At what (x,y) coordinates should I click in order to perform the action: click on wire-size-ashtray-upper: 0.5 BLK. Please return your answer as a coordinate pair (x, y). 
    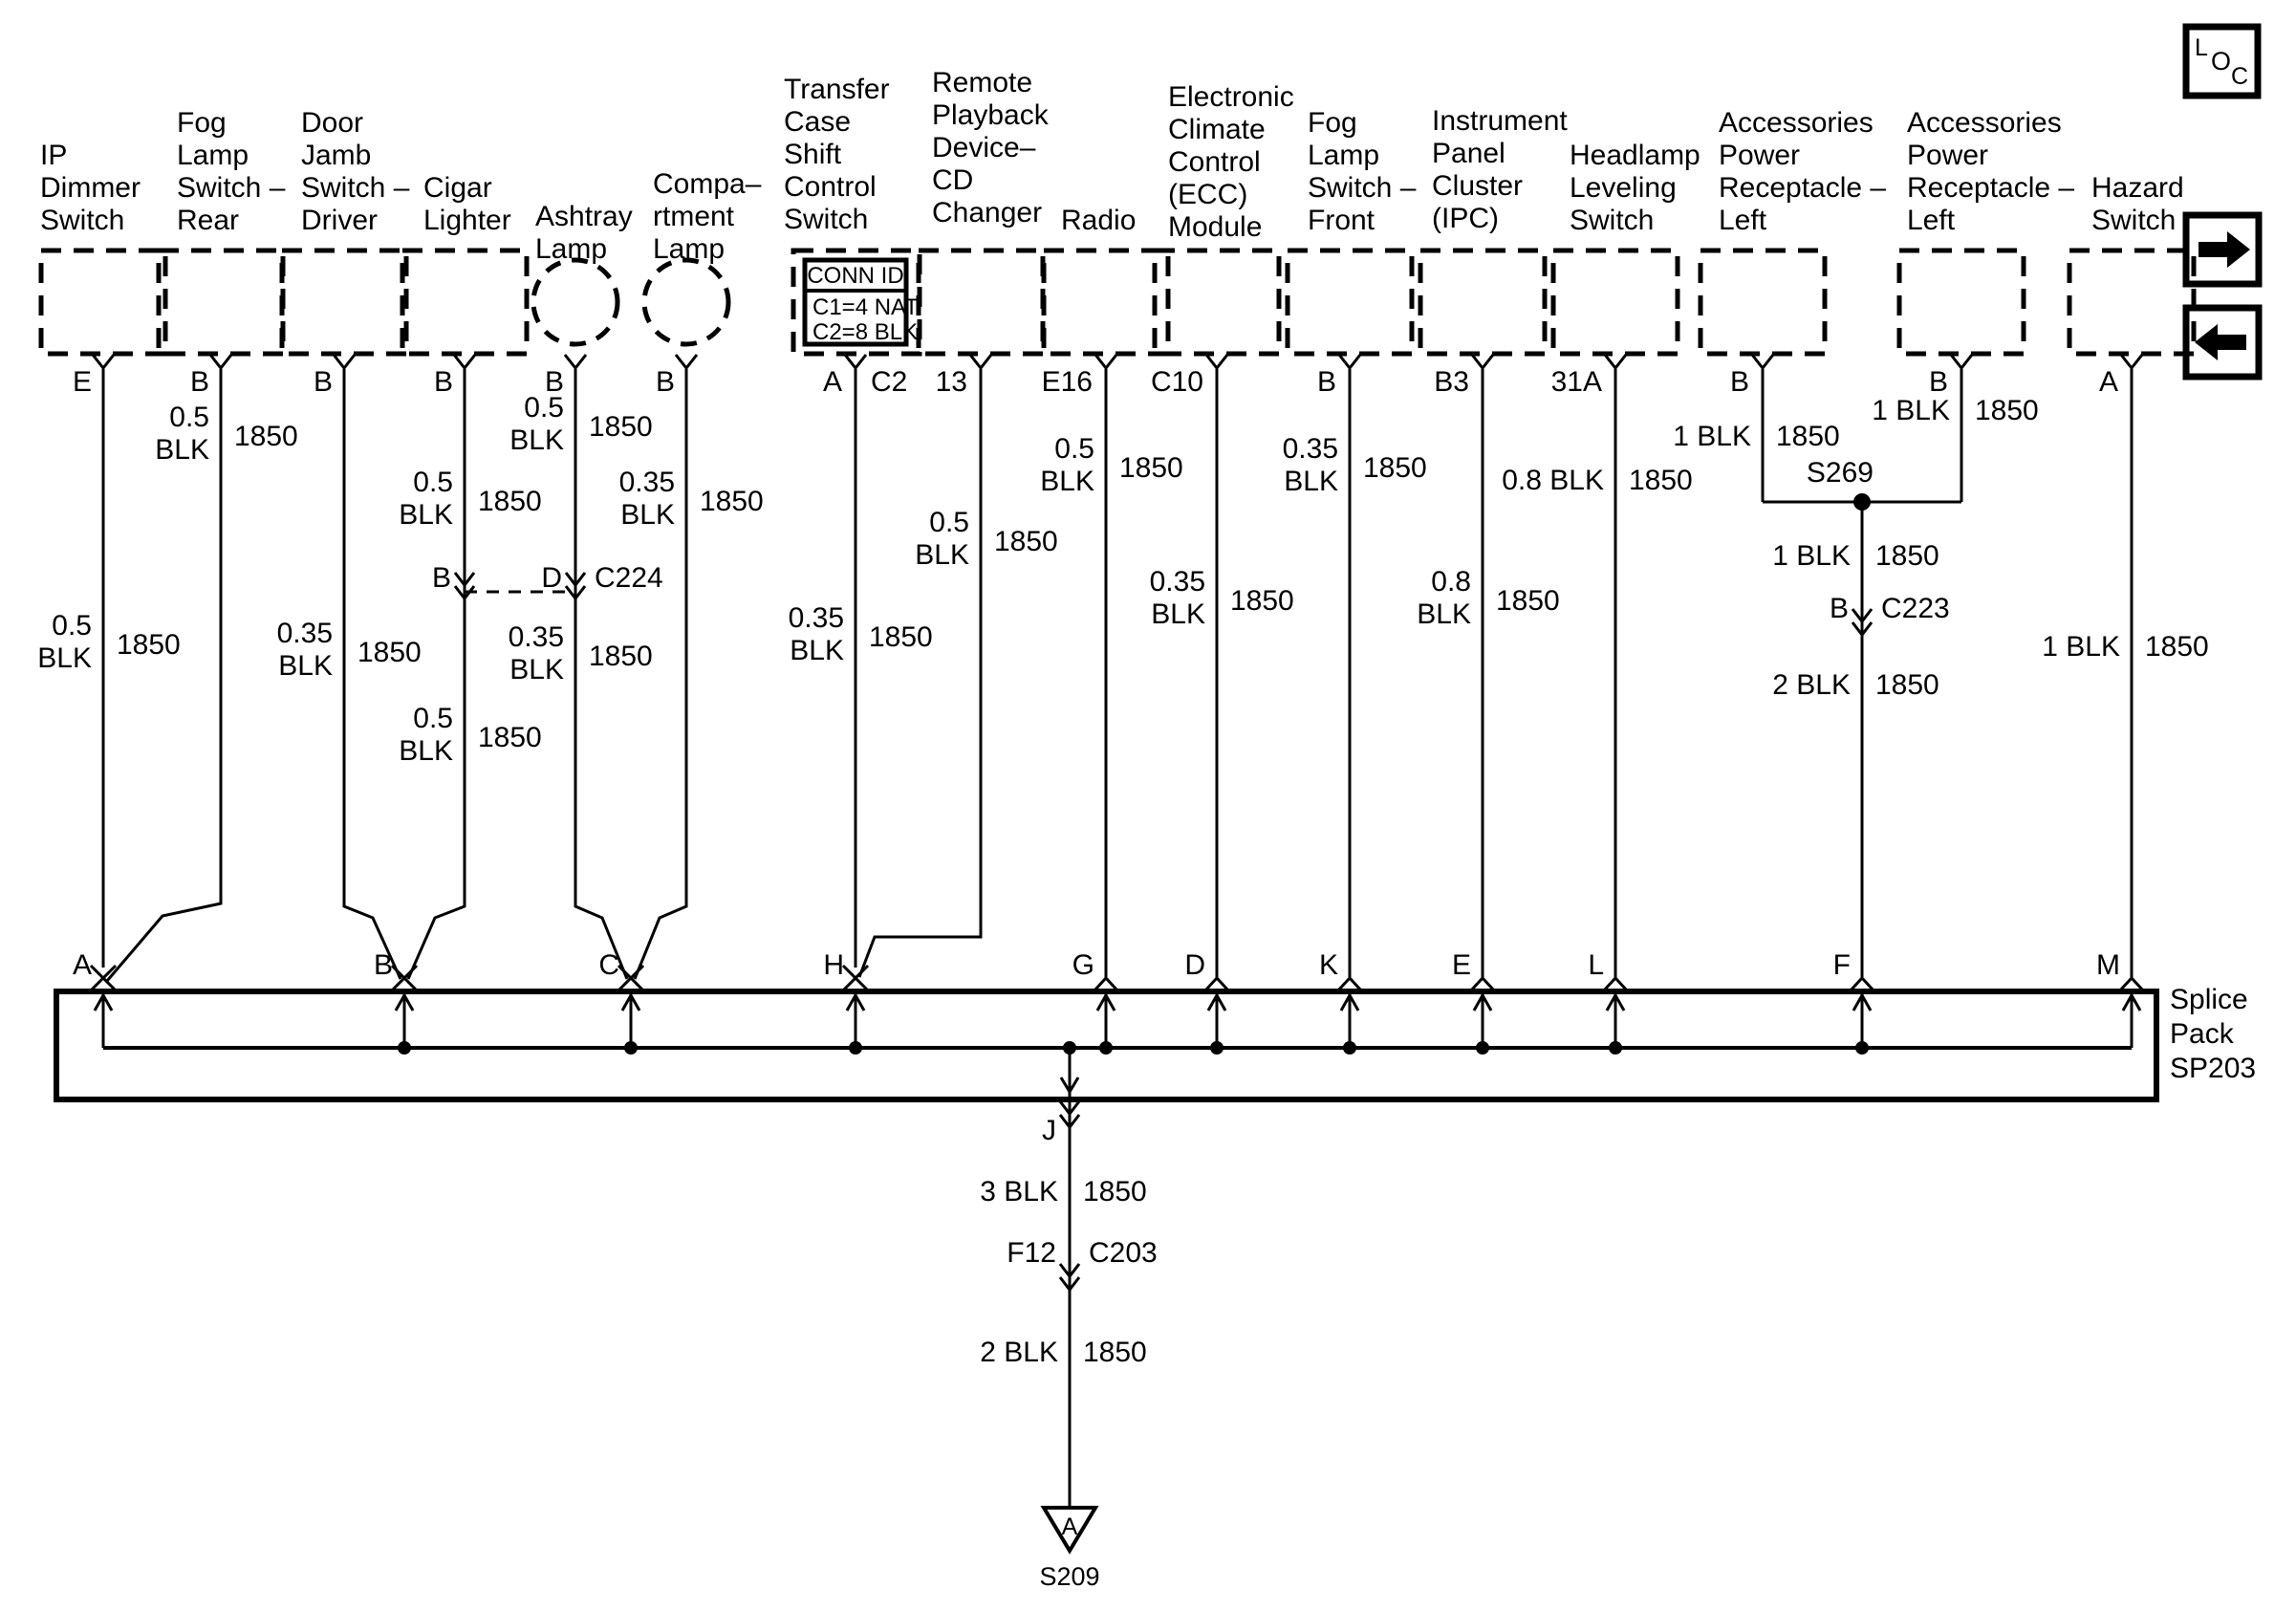
    Looking at the image, I should click on (536, 424).